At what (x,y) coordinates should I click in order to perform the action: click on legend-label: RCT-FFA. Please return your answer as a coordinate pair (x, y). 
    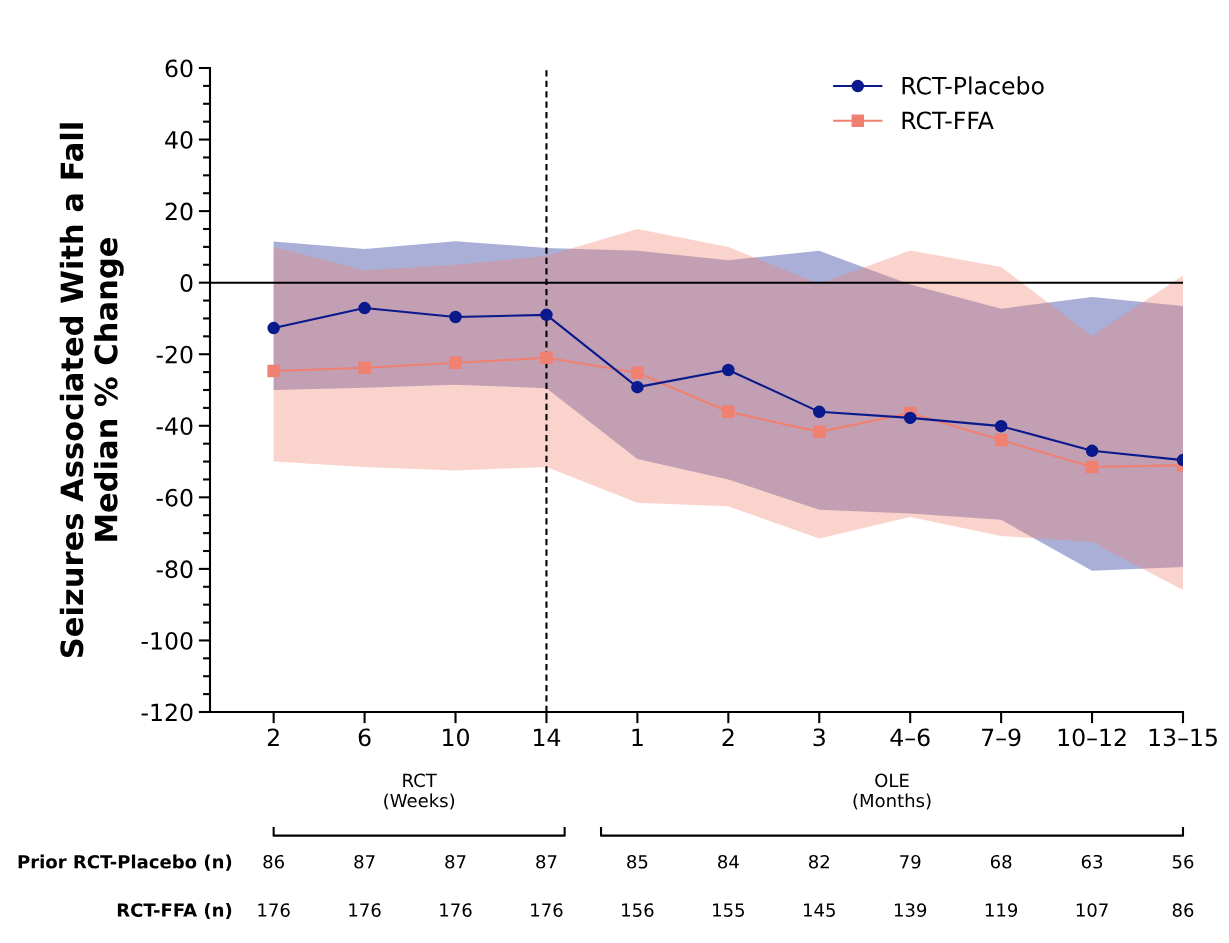
    Looking at the image, I should click on (948, 120).